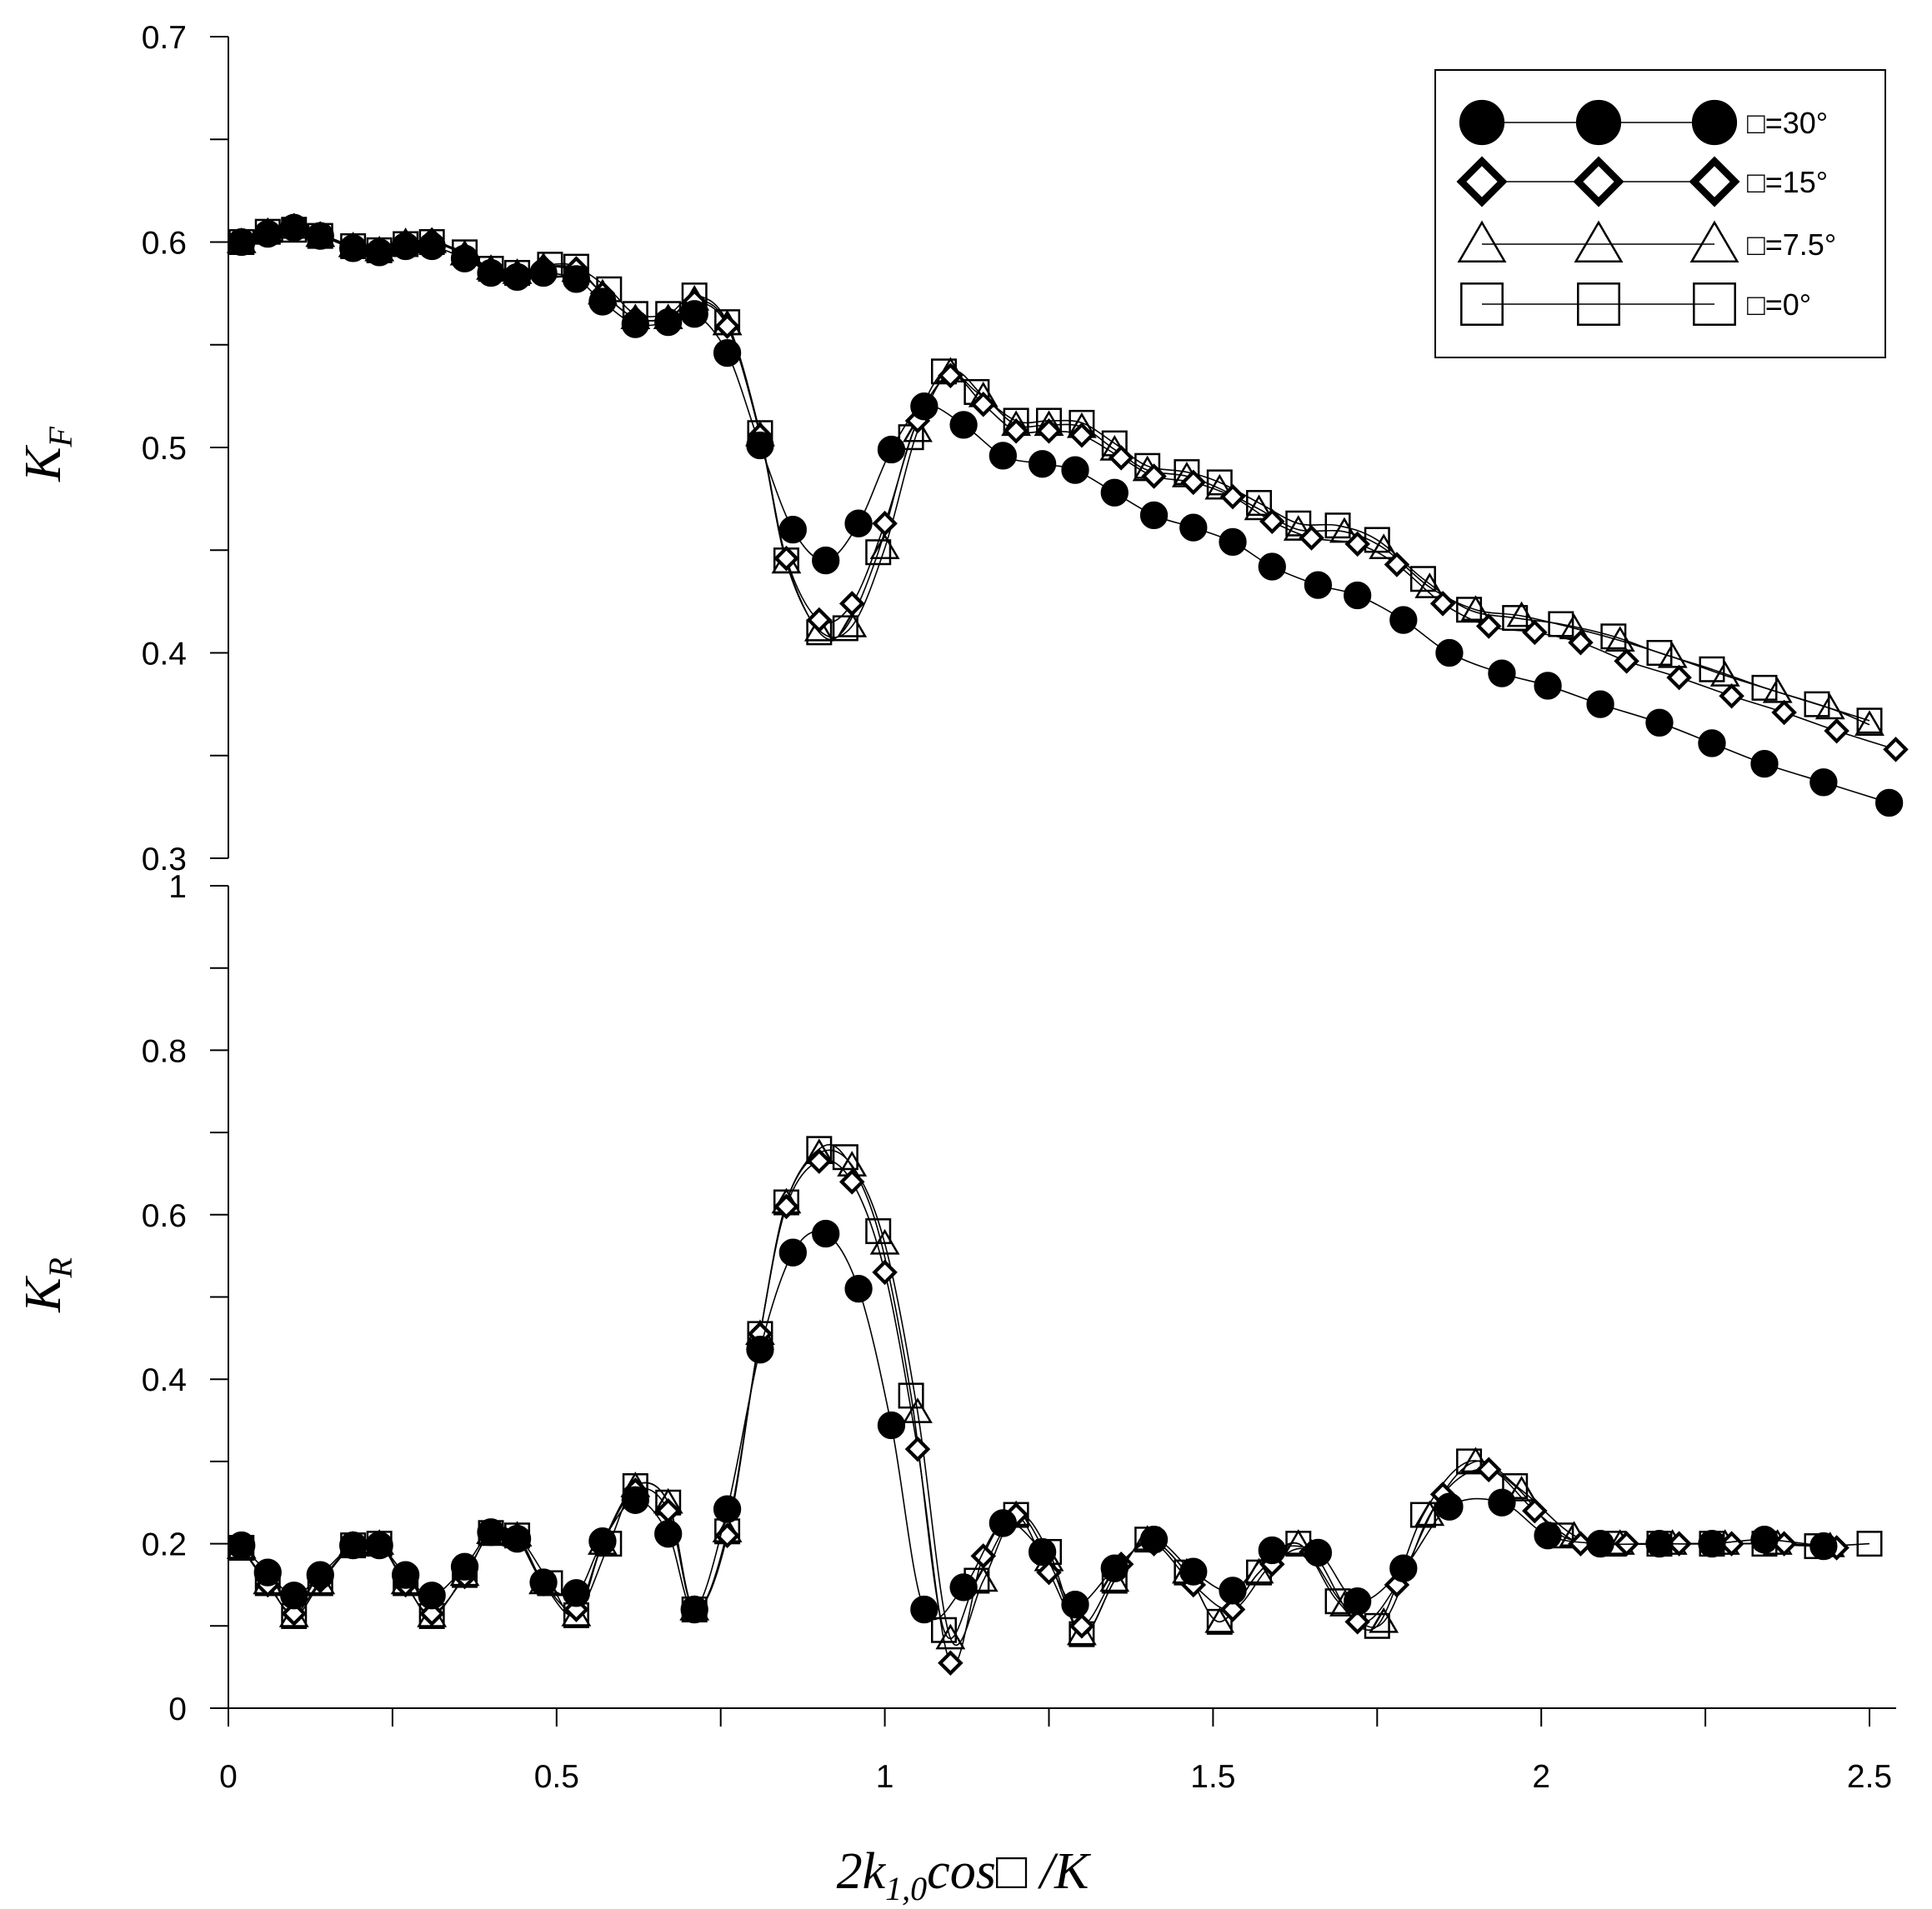  I want to click on x-tick-label: 0, so click(228, 1777).